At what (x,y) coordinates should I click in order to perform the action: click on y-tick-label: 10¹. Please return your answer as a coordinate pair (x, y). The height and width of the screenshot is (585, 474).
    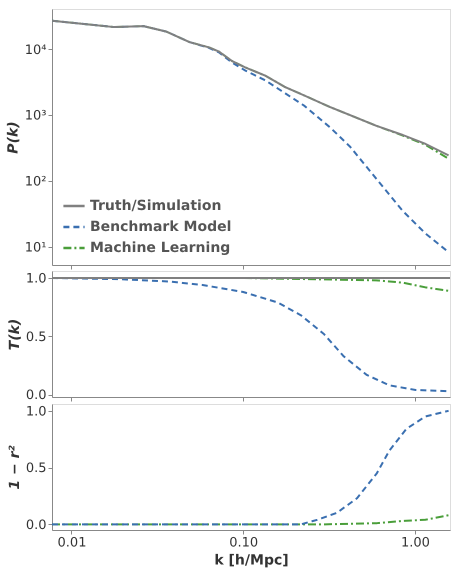
    Looking at the image, I should click on (35, 248).